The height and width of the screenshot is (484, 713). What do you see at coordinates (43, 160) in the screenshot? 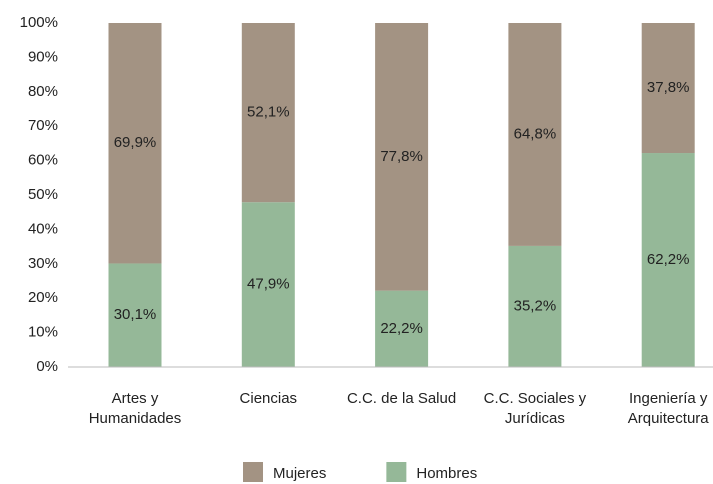
I see `y-tick-label: 60%` at bounding box center [43, 160].